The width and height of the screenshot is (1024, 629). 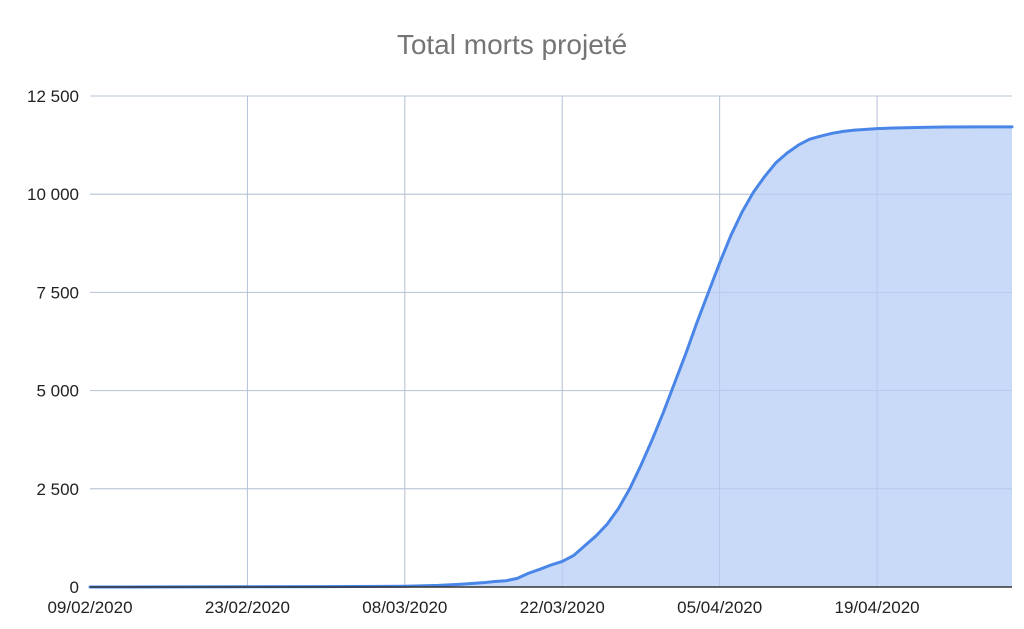 I want to click on x-tick-label: 19/04/2020, so click(x=877, y=607).